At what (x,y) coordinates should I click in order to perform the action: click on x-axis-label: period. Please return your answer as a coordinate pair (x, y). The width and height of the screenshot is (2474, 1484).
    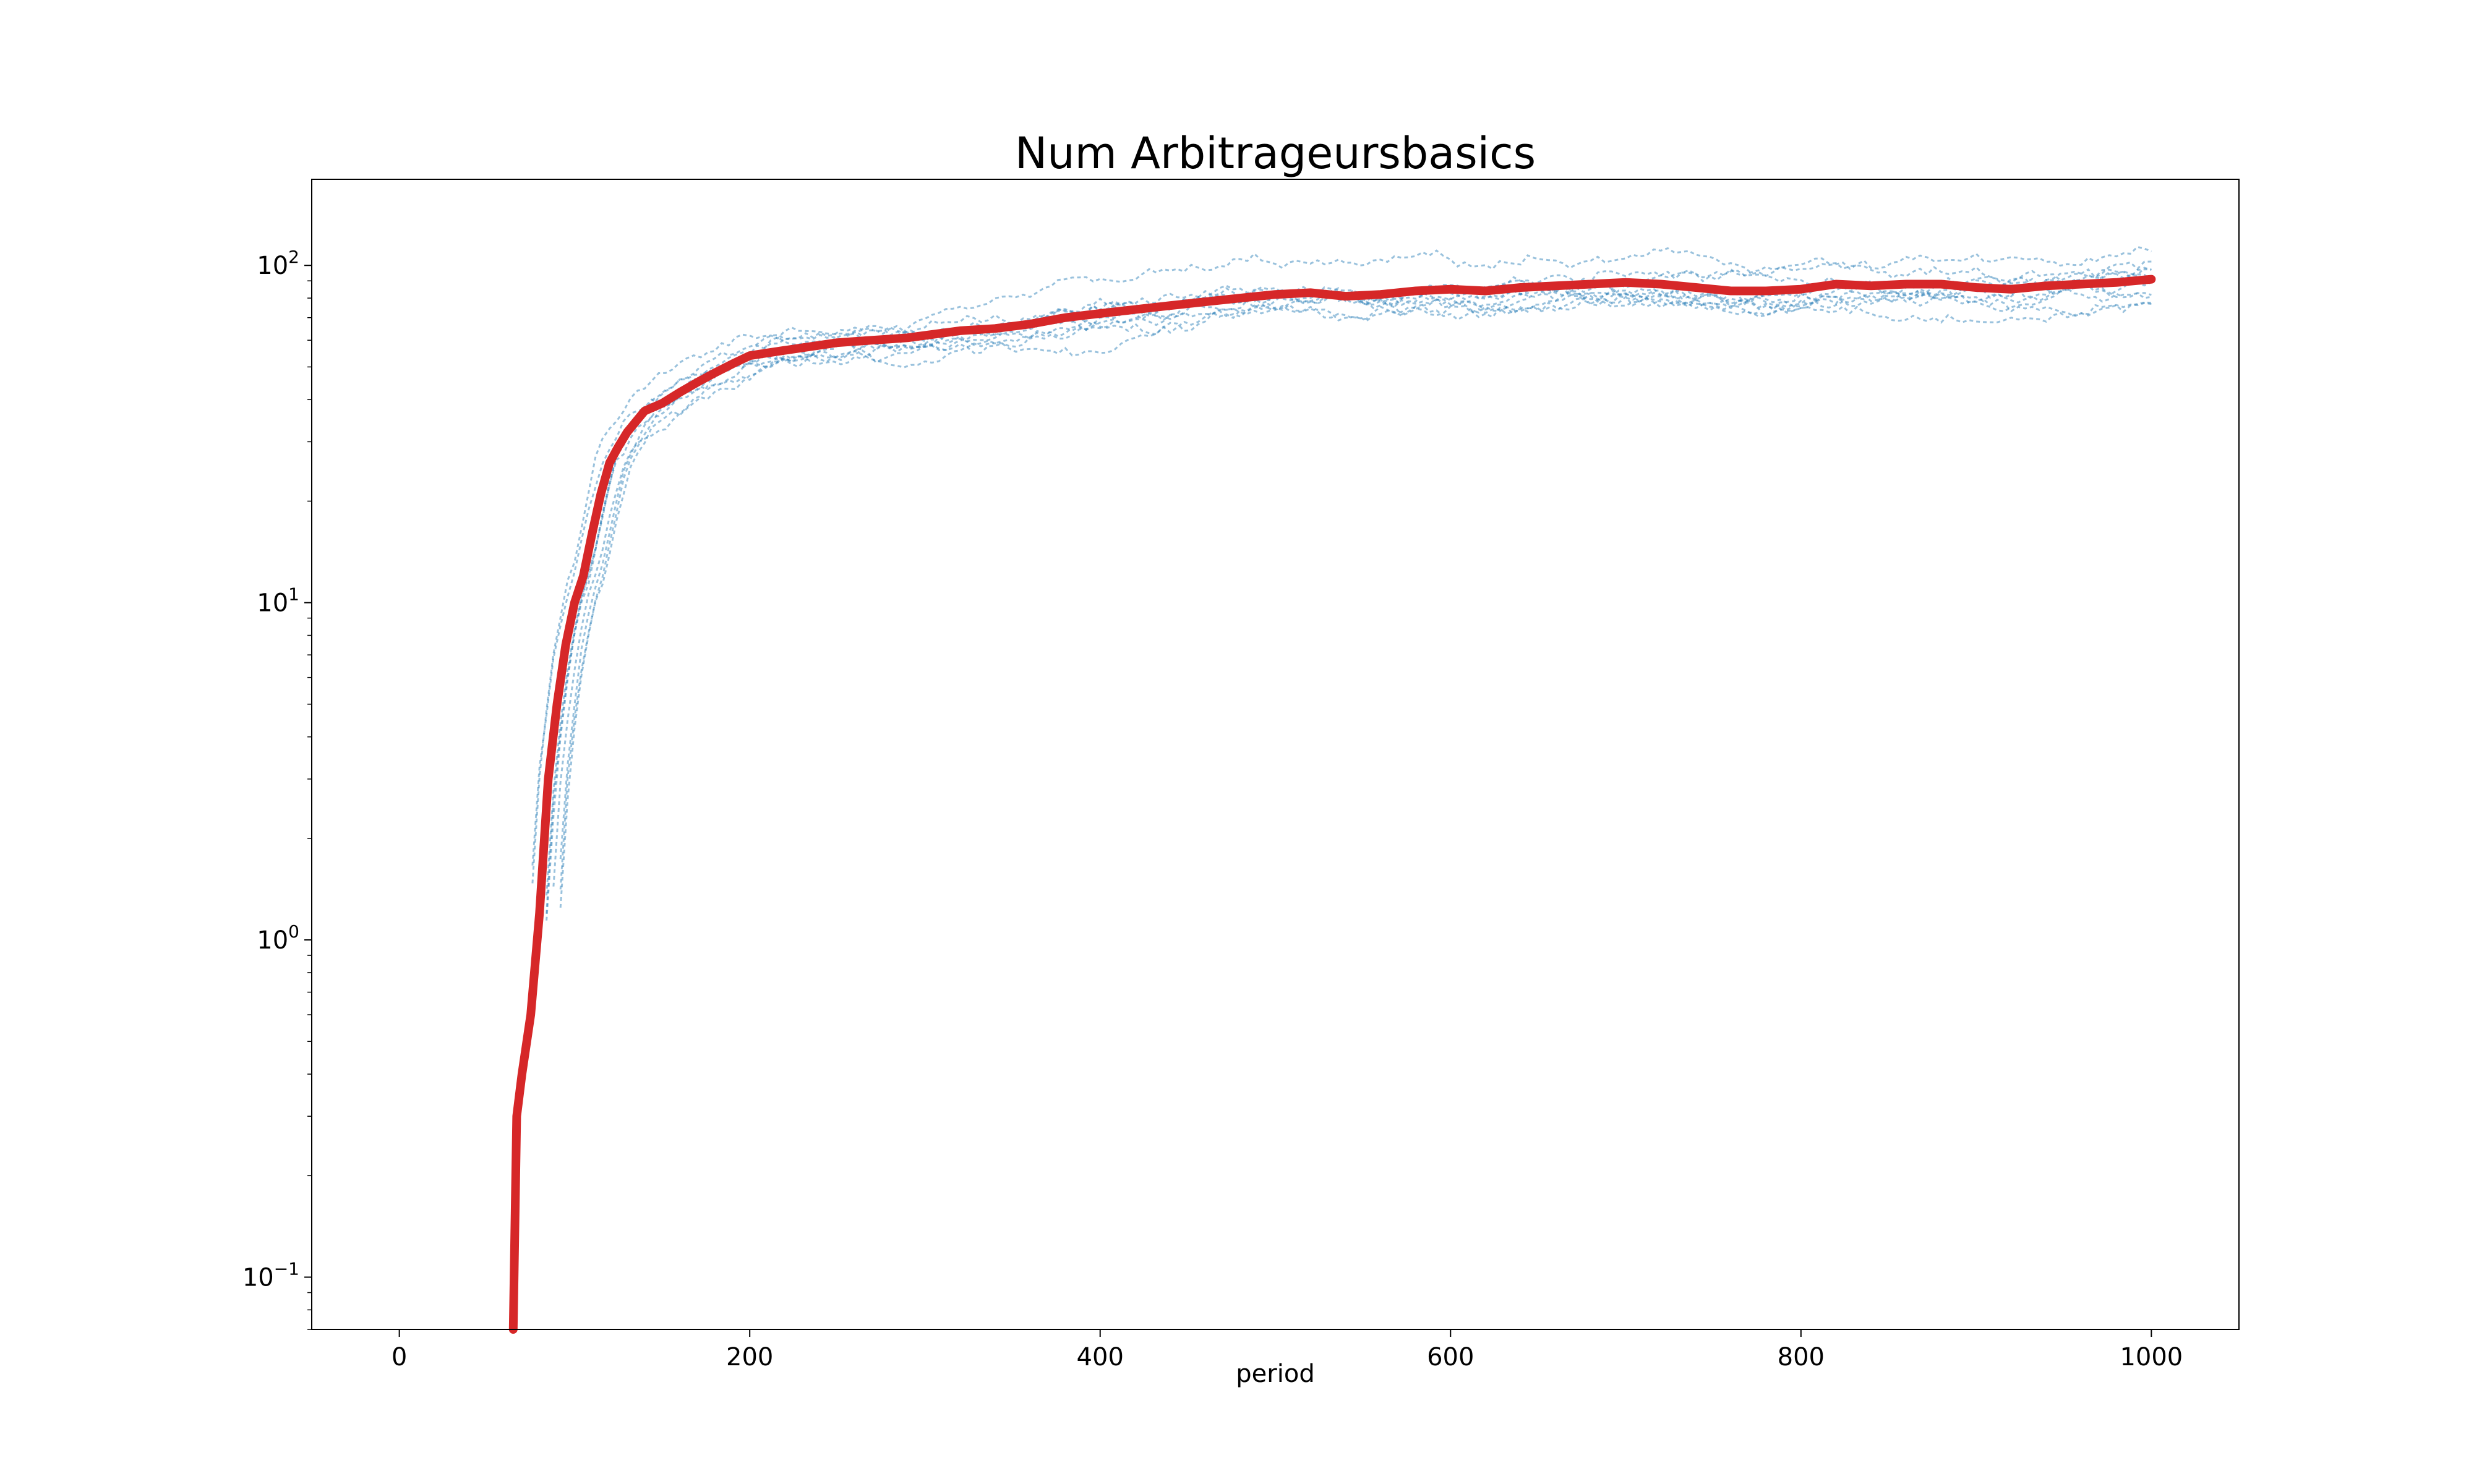
    Looking at the image, I should click on (1275, 1374).